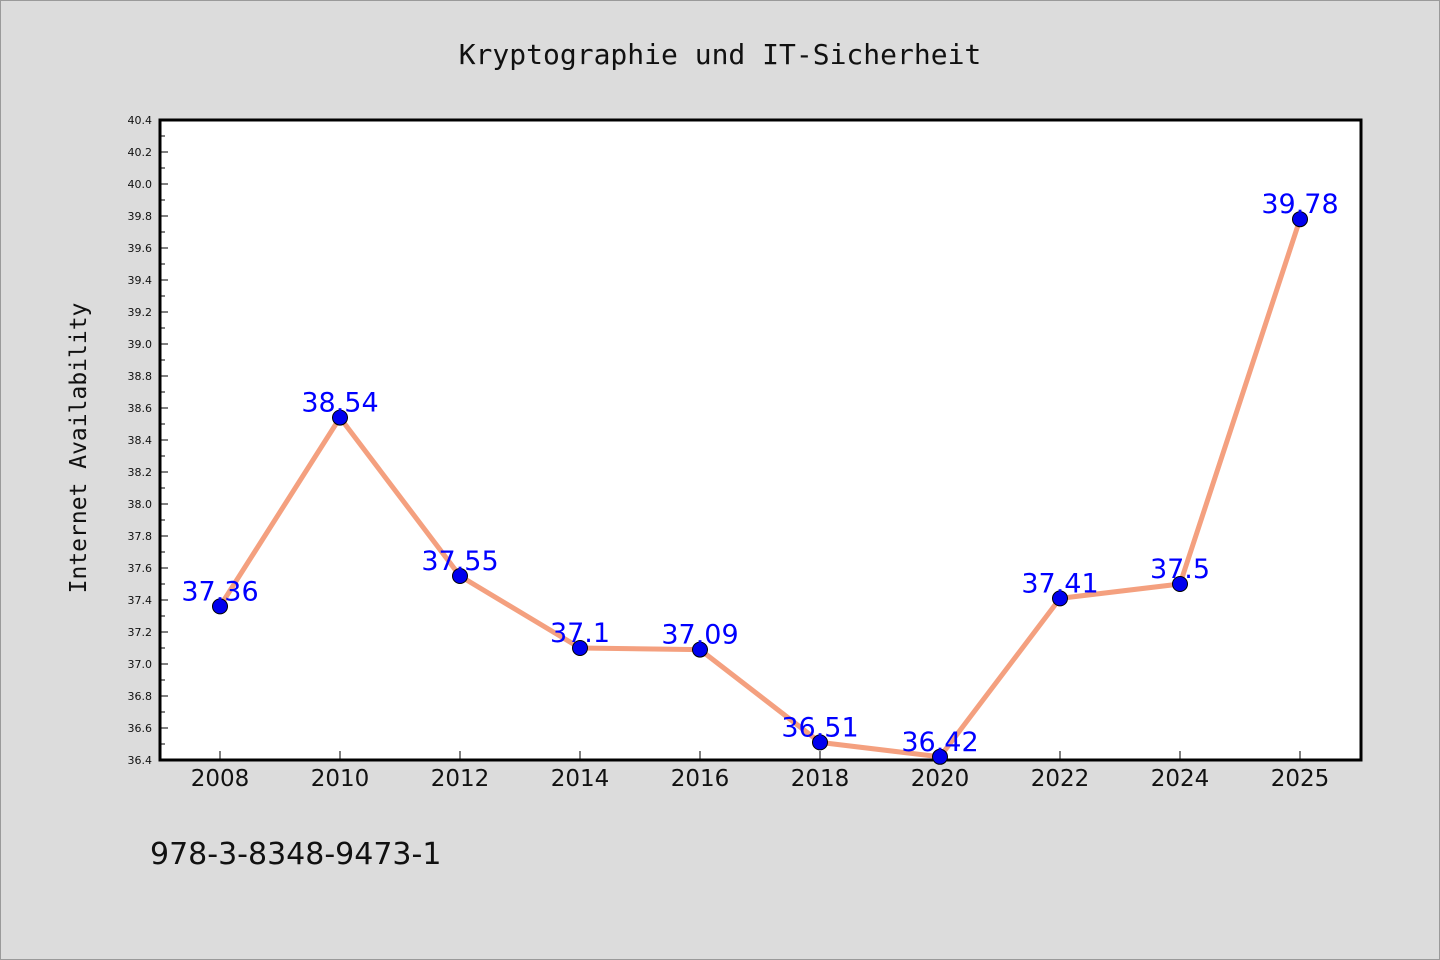 This screenshot has height=960, width=1440. I want to click on x-tick-label: 2024, so click(1180, 779).